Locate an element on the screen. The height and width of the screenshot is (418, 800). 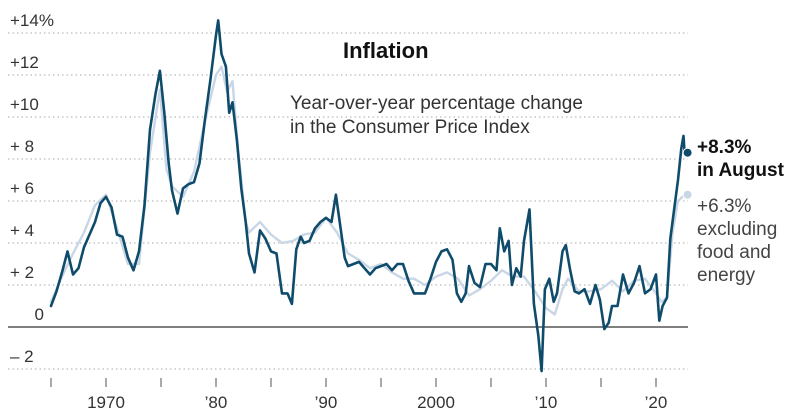
annotation-line: in August is located at coordinates (740, 170).